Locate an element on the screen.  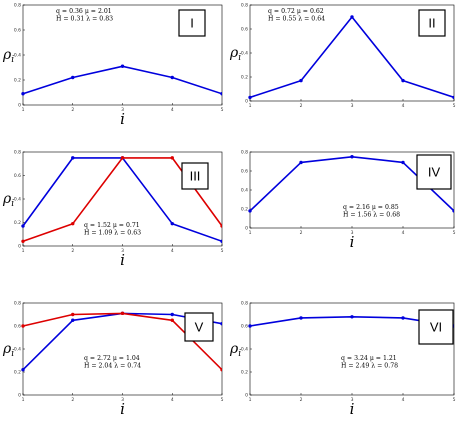
parameter-line: q = 3.24 μ = 1.21 is located at coordinates (369, 358).